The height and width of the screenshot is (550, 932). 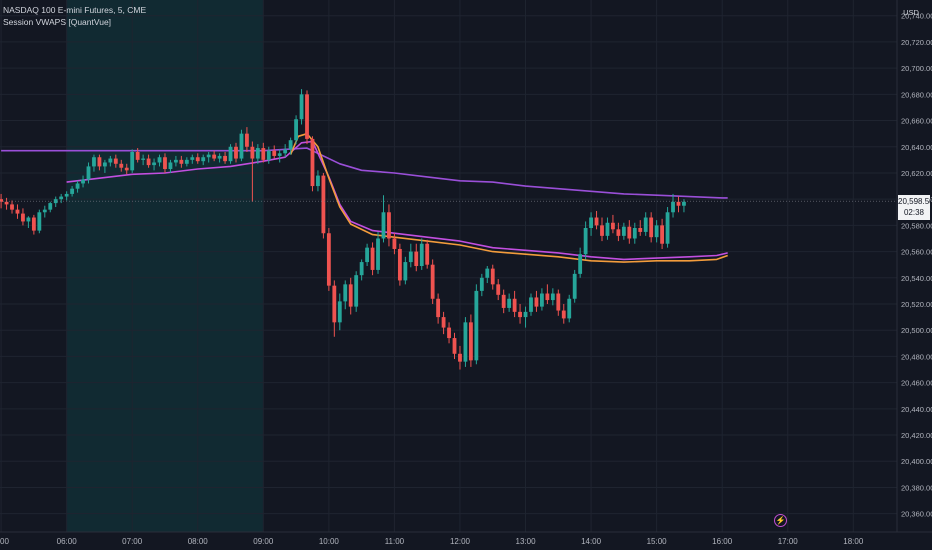 What do you see at coordinates (4, 541) in the screenshot?
I see `x-tick-label: 00` at bounding box center [4, 541].